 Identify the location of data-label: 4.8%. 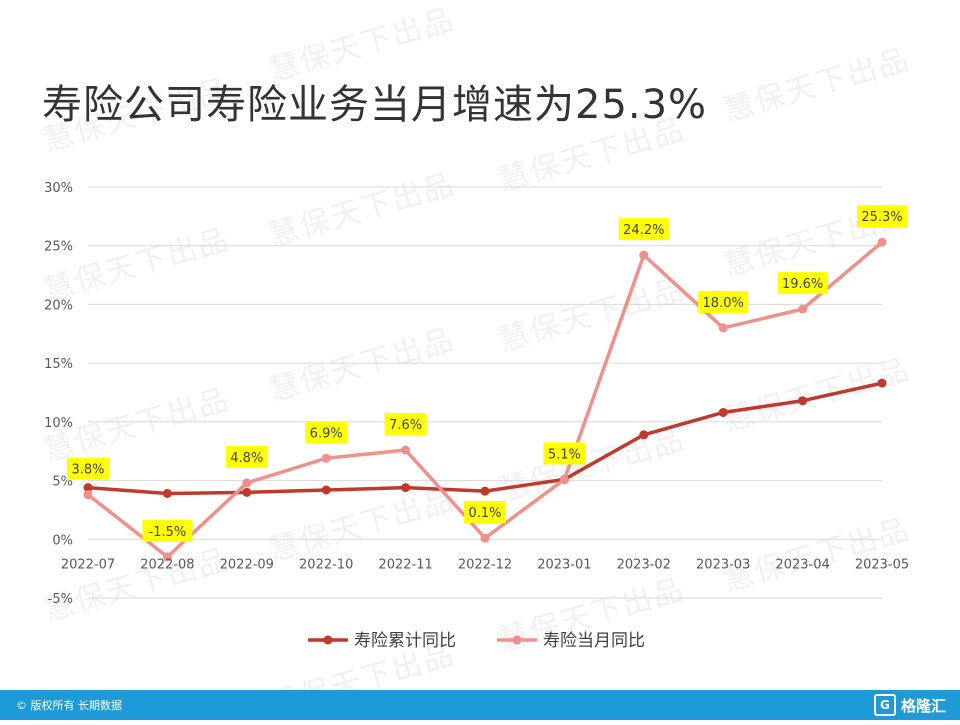
(246, 458).